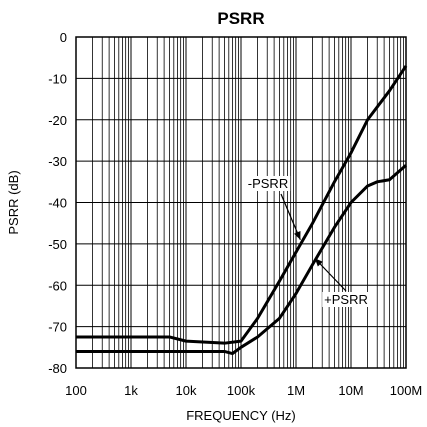 This screenshot has height=427, width=427. Describe the element at coordinates (57, 285) in the screenshot. I see `y-tick-label: -60` at that location.